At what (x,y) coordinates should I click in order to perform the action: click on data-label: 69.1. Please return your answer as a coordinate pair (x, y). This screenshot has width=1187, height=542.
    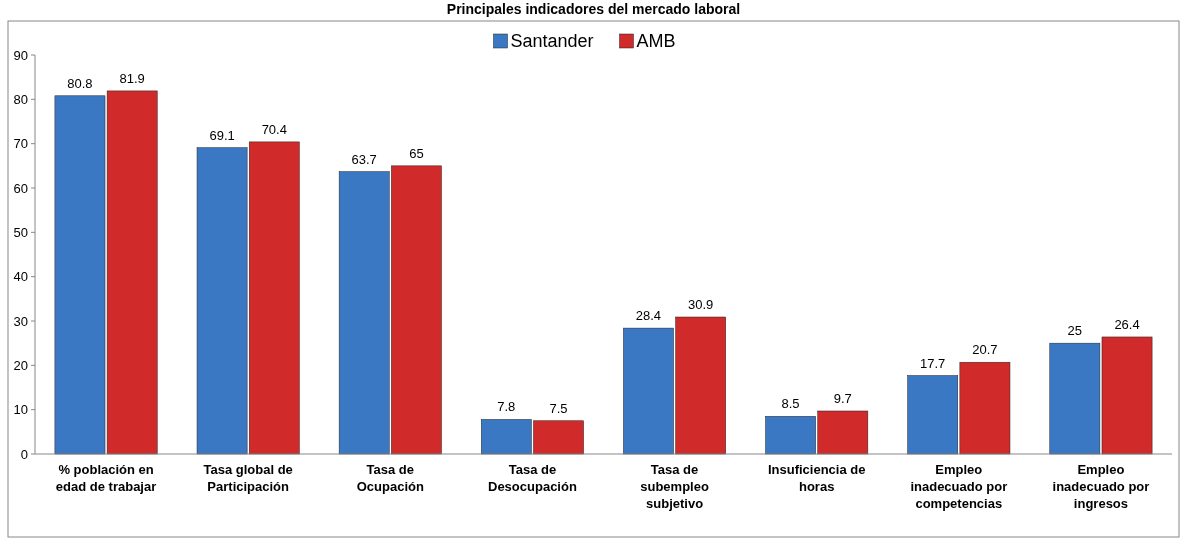
    Looking at the image, I should click on (222, 135).